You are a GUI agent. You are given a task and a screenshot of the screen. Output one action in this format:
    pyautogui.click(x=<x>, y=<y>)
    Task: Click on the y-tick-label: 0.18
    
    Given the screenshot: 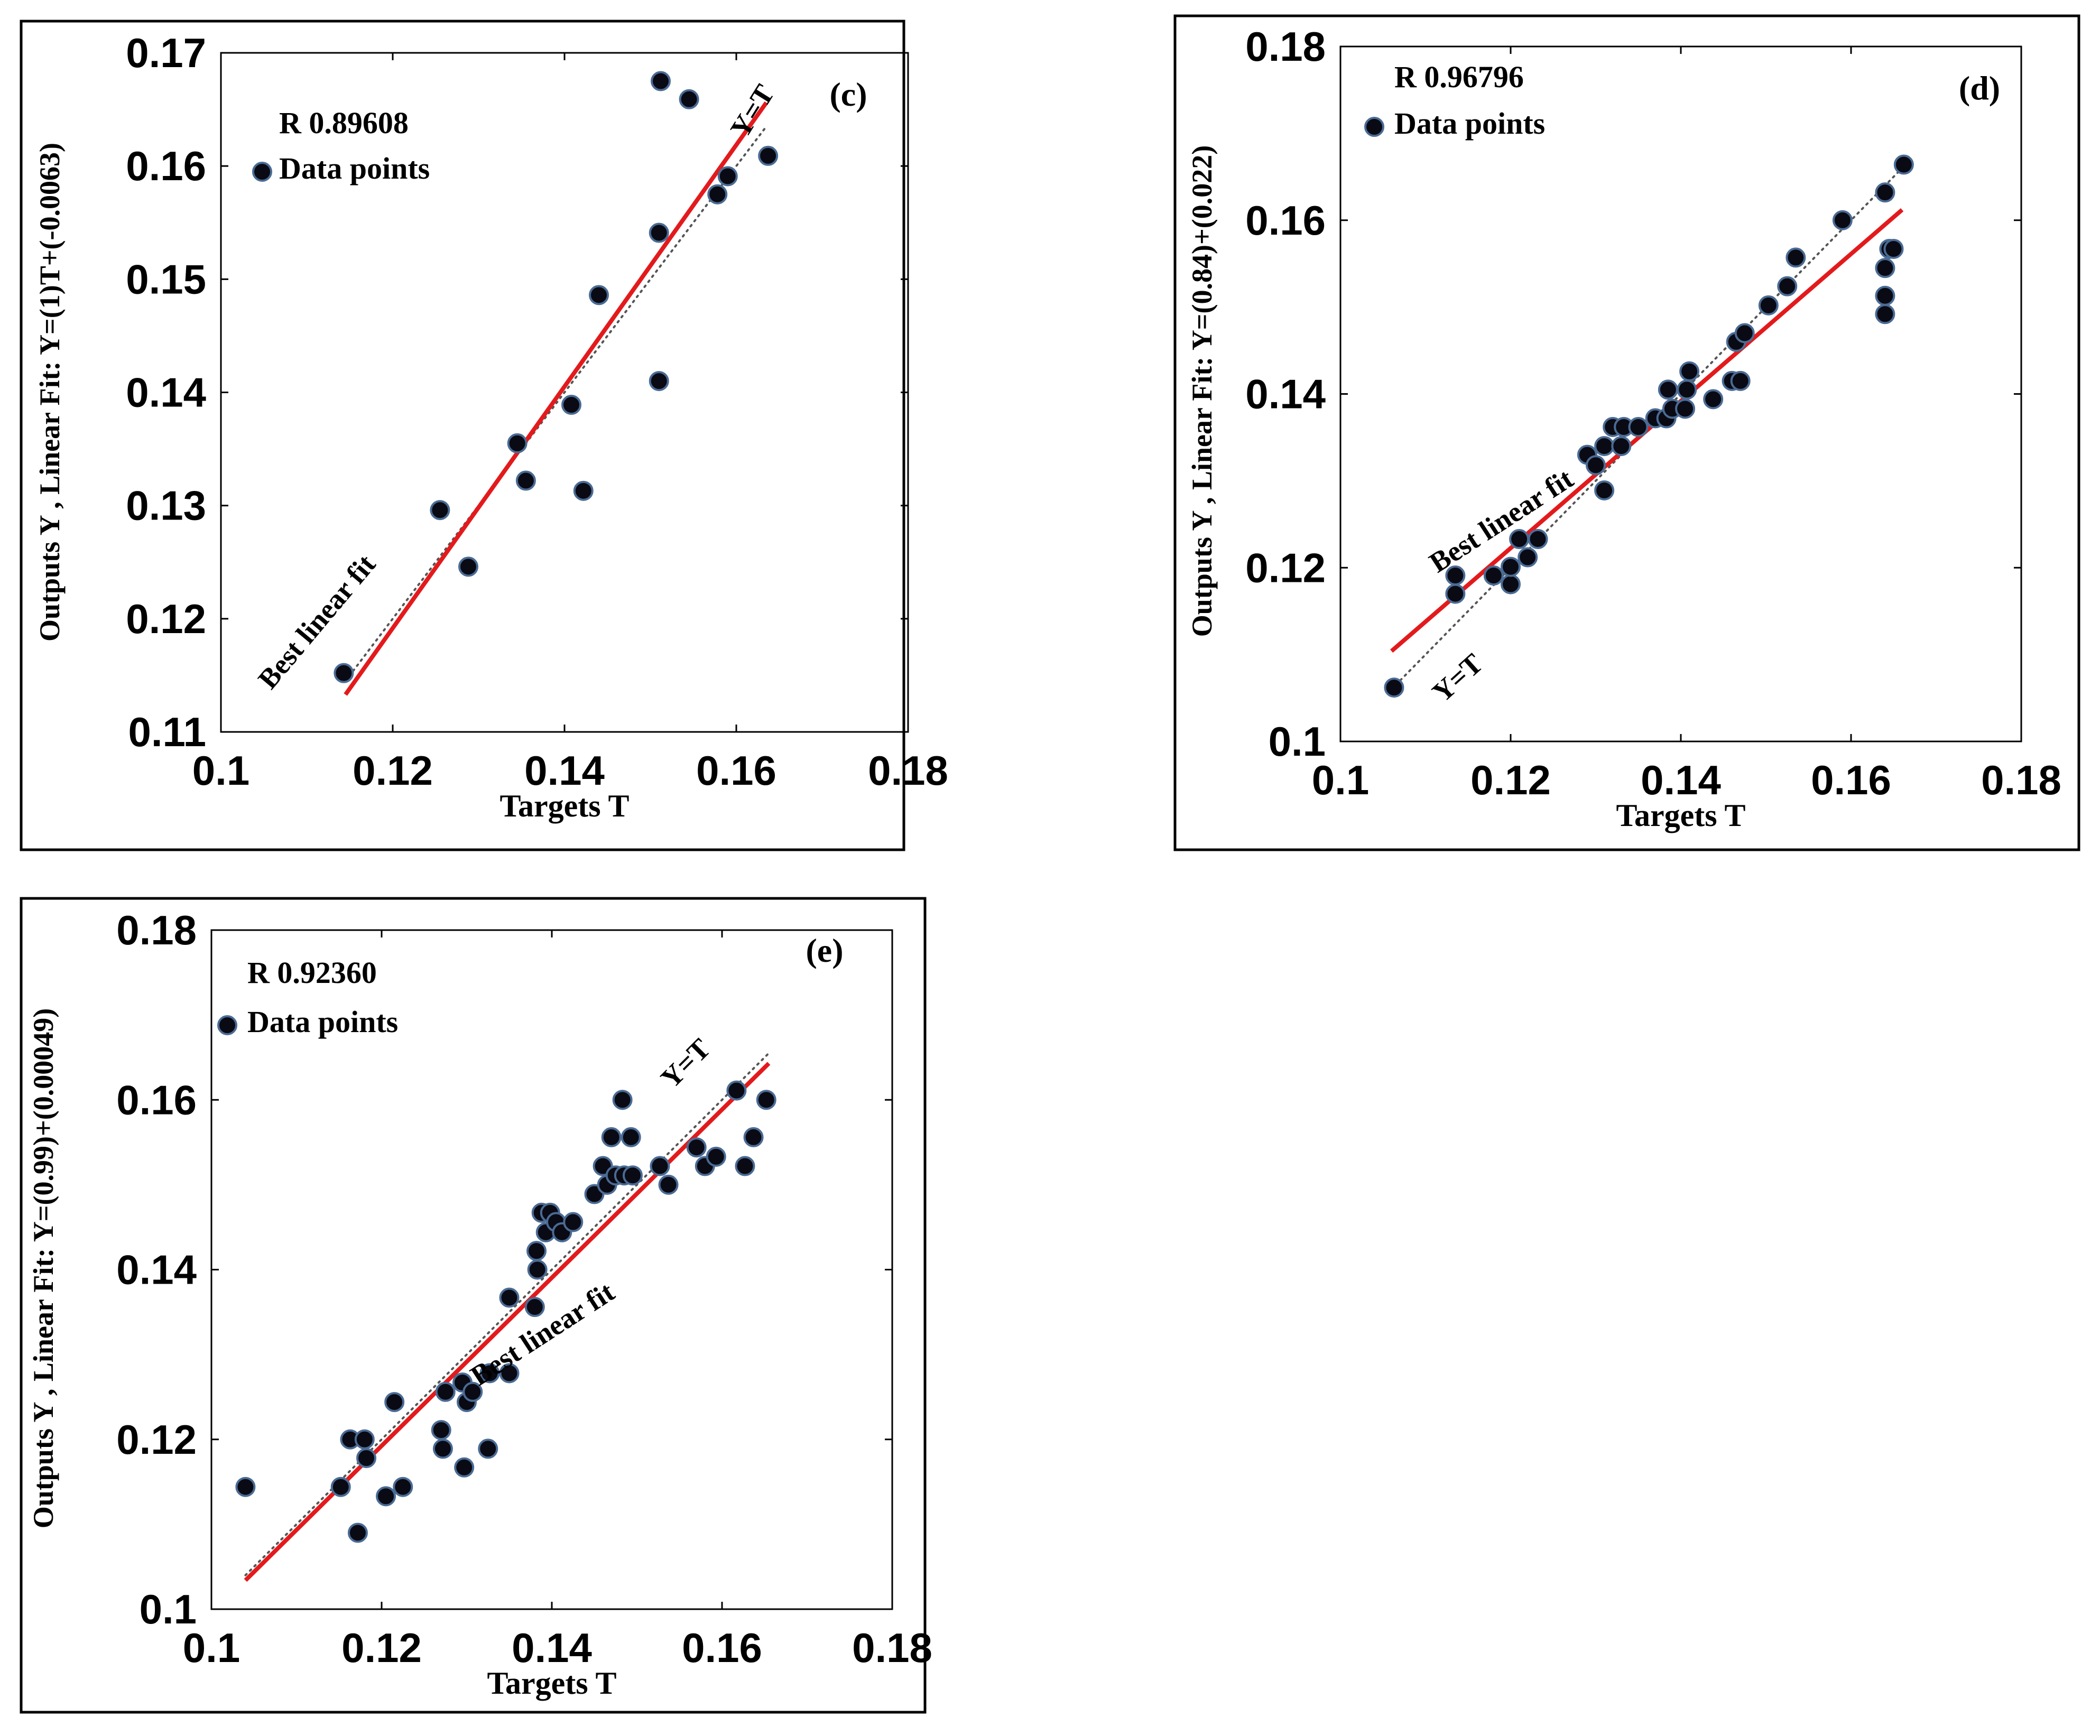 What is the action you would take?
    pyautogui.click(x=157, y=930)
    